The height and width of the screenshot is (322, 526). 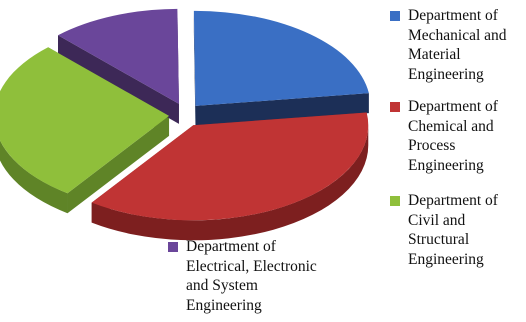 I want to click on pie-rim-civil, so click(x=34, y=177).